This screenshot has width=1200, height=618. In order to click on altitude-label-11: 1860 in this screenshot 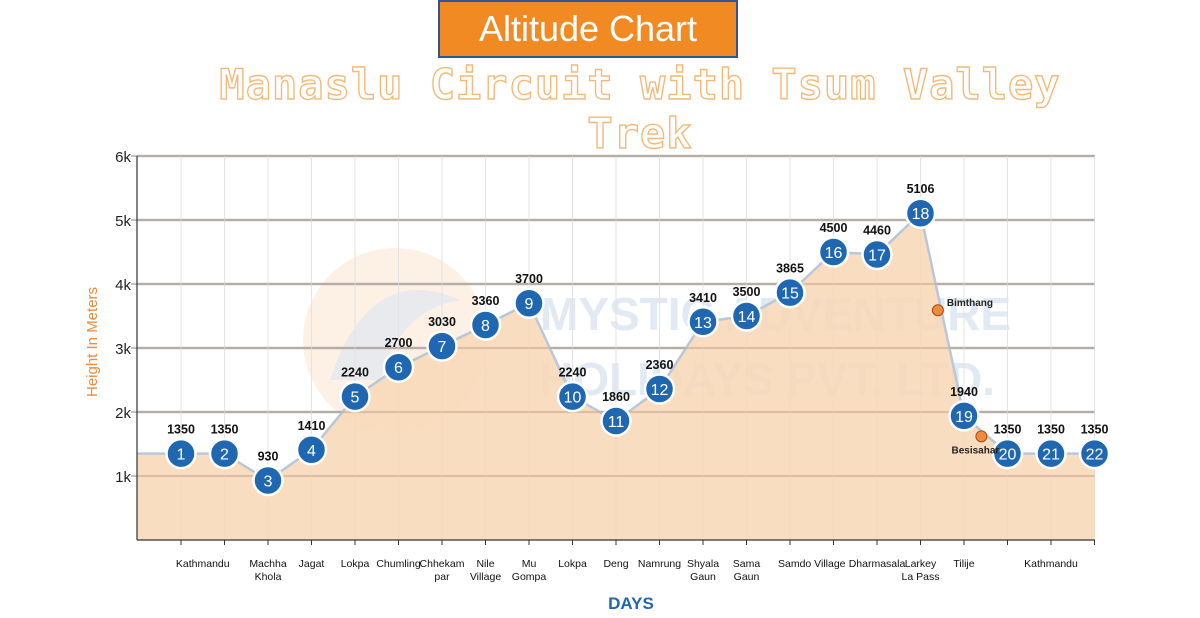, I will do `click(616, 397)`.